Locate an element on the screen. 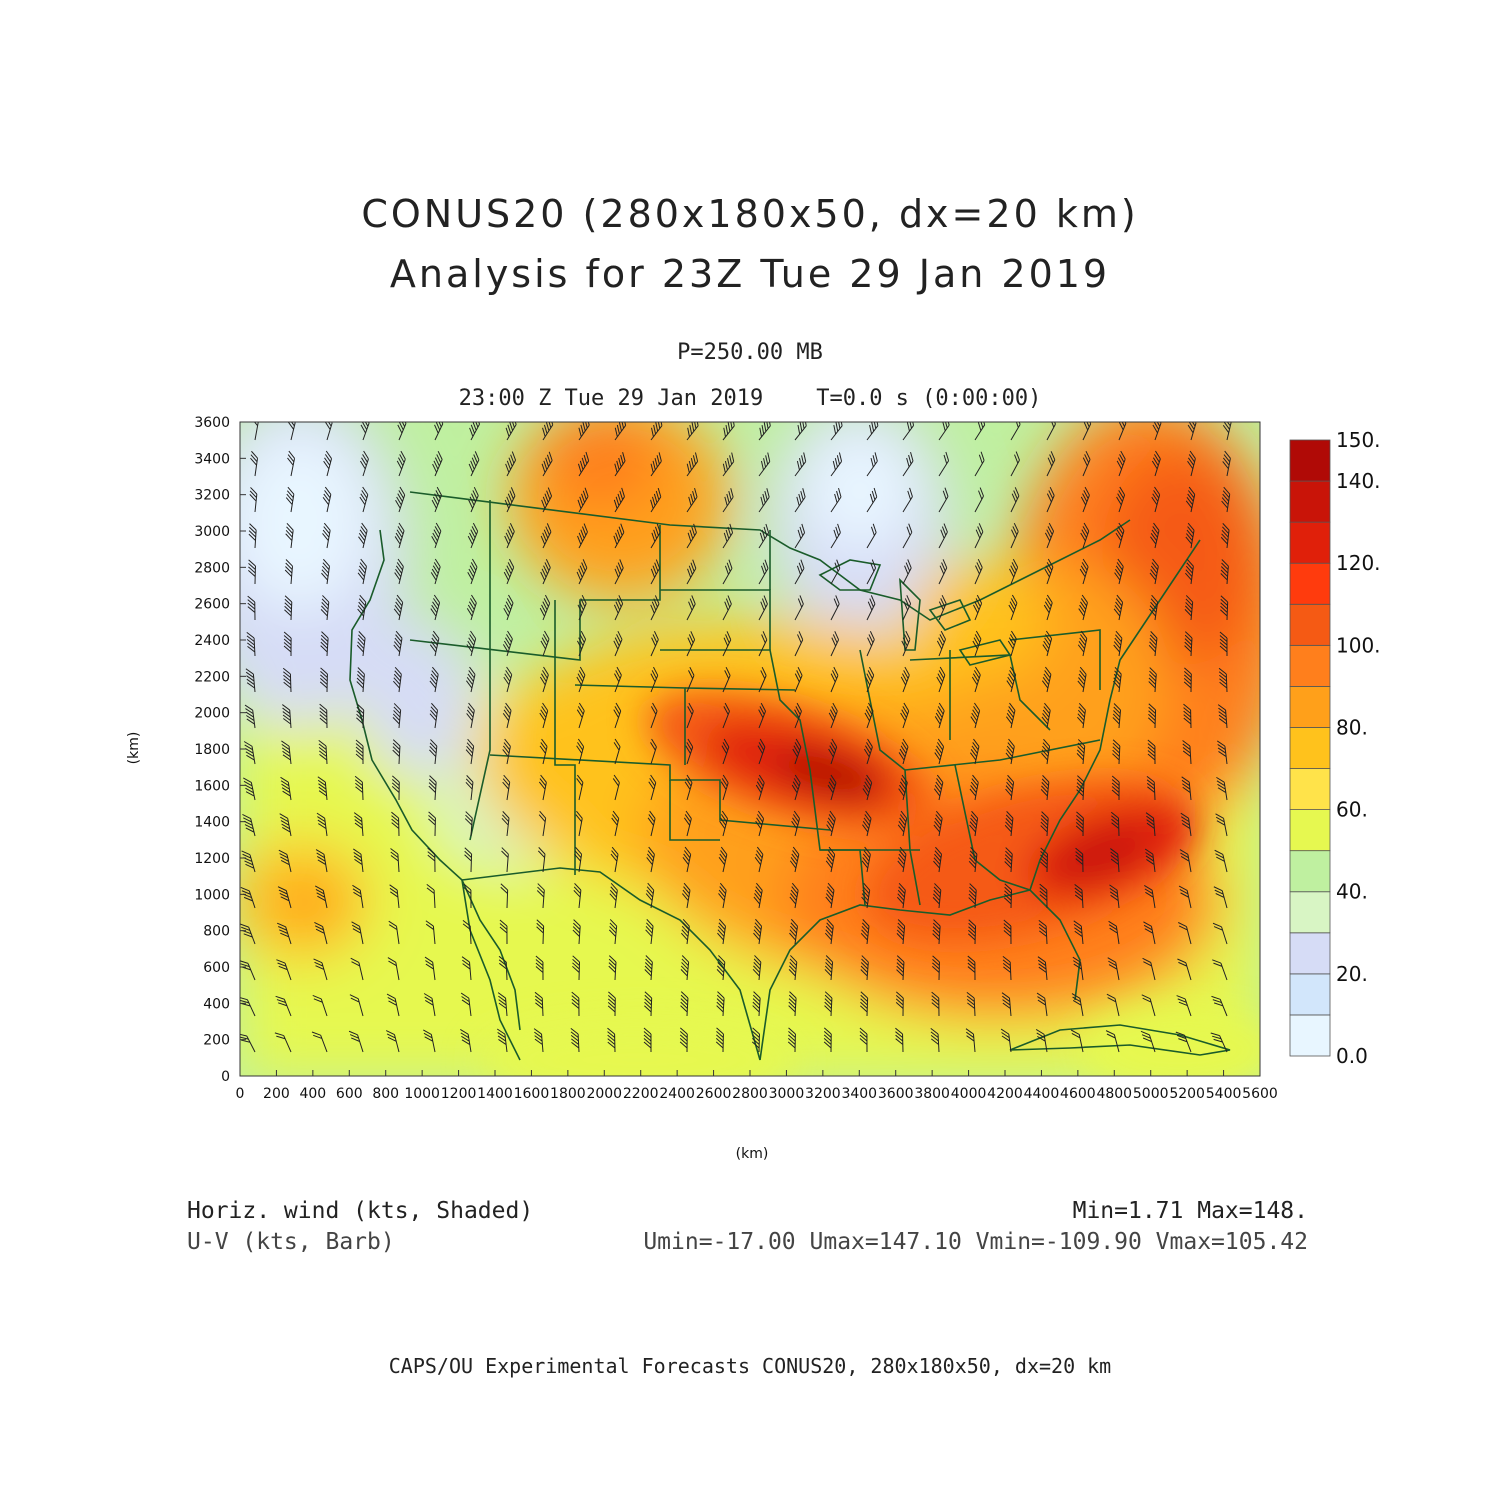 The height and width of the screenshot is (1500, 1500). y-tick-label: 2600 is located at coordinates (212, 605).